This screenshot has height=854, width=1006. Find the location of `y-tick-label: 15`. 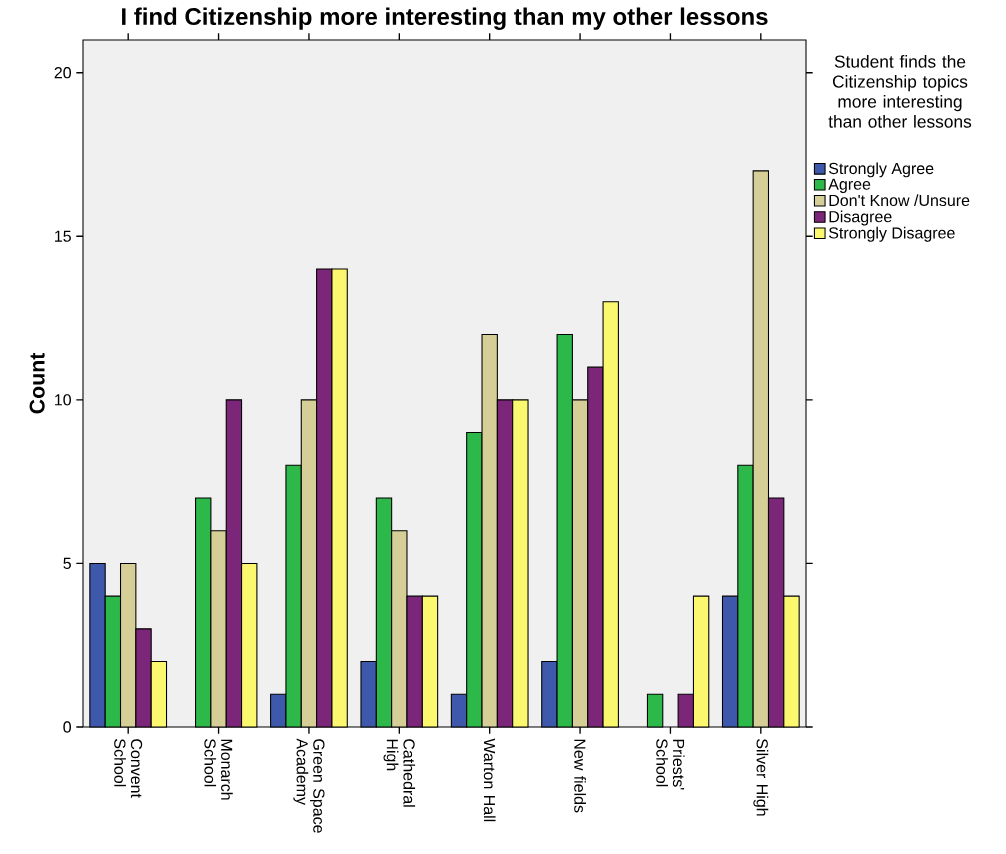

y-tick-label: 15 is located at coordinates (63, 236).